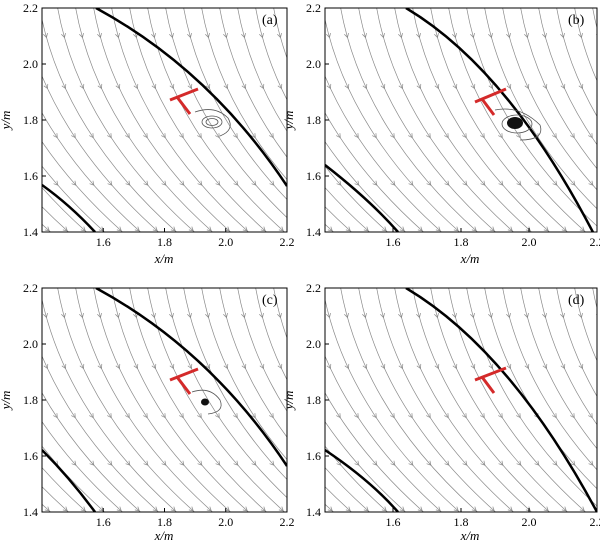  What do you see at coordinates (184, 381) in the screenshot?
I see `plate-marker` at bounding box center [184, 381].